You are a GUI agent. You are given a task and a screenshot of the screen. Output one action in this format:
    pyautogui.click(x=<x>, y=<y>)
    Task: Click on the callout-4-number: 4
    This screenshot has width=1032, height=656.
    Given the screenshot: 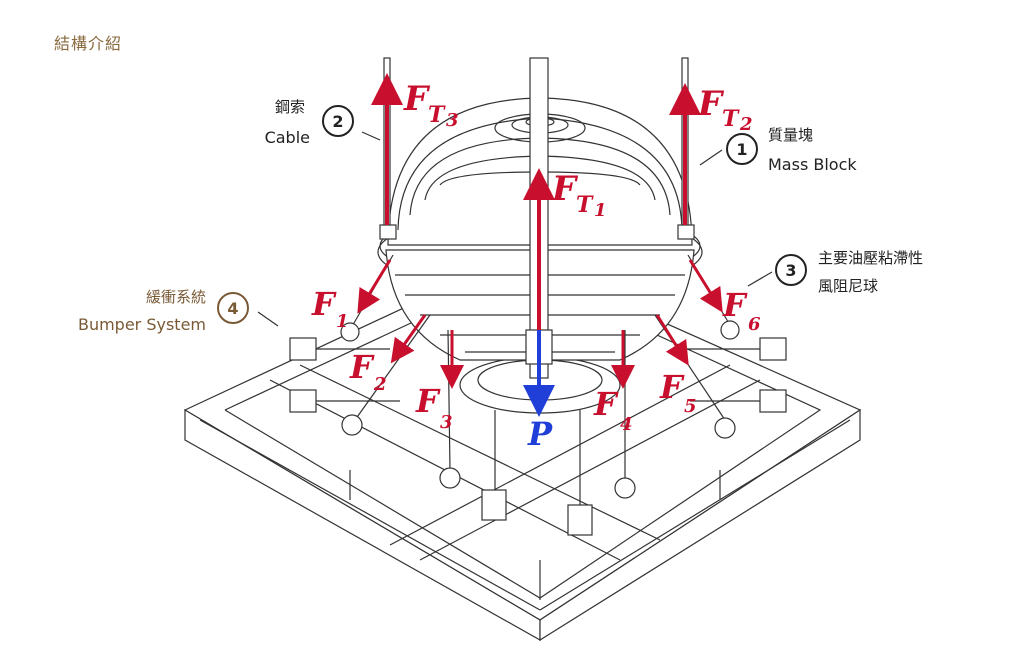 What is the action you would take?
    pyautogui.click(x=232, y=308)
    